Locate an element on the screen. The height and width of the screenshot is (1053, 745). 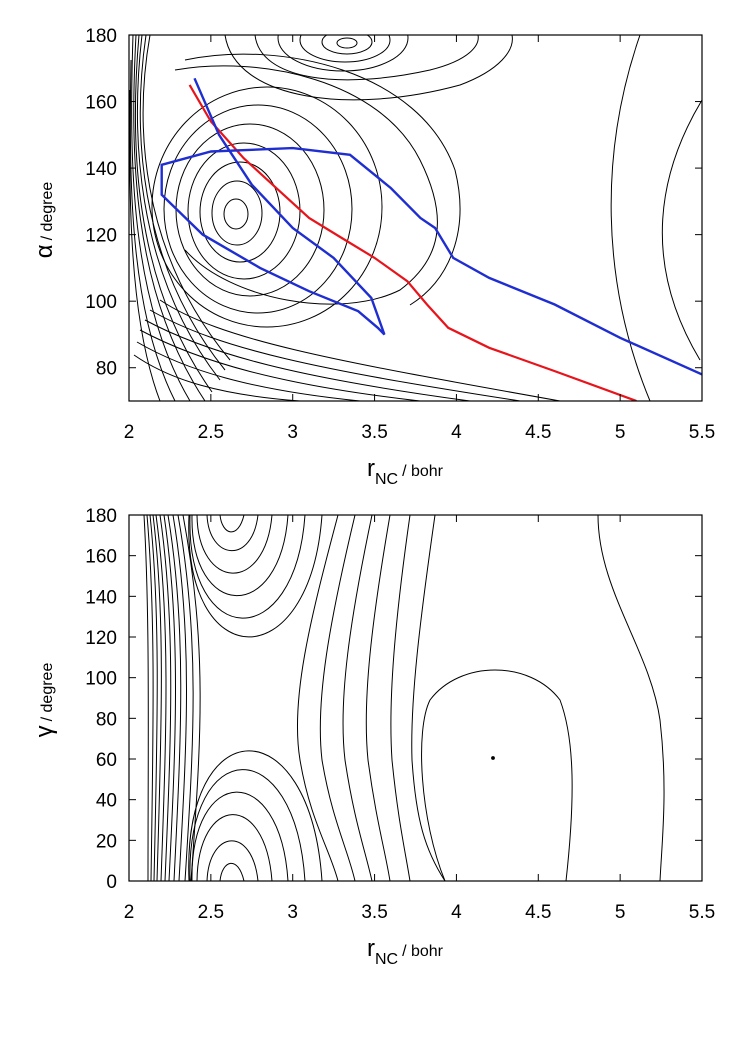
y-axis-label: α/ degree is located at coordinates (44, 220).